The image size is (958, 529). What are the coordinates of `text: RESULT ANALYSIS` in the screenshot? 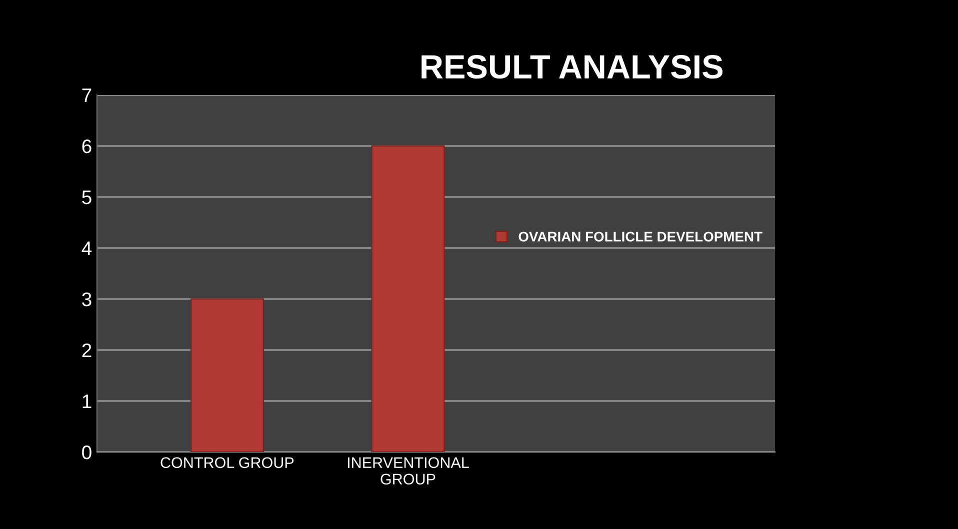 It's located at (572, 67).